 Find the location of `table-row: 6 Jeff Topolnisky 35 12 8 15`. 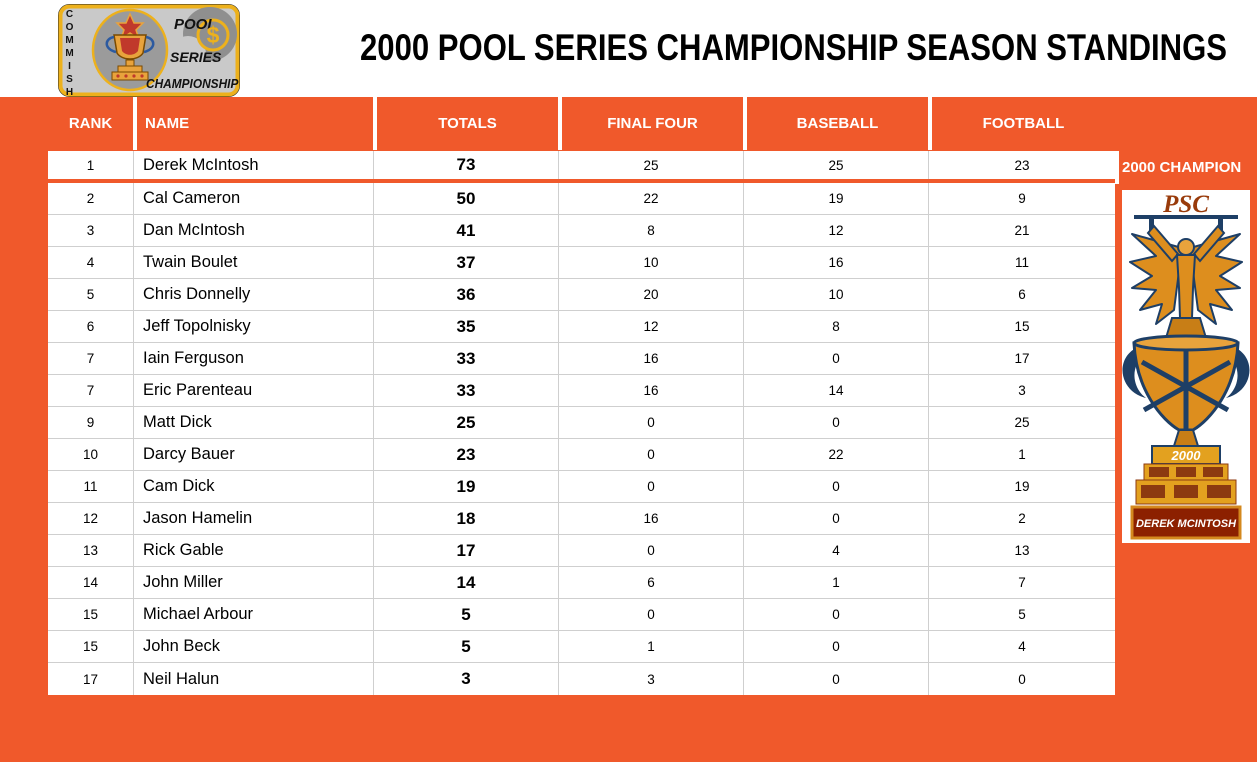

table-row: 6 Jeff Topolnisky 35 12 8 15 is located at coordinates (581, 327).